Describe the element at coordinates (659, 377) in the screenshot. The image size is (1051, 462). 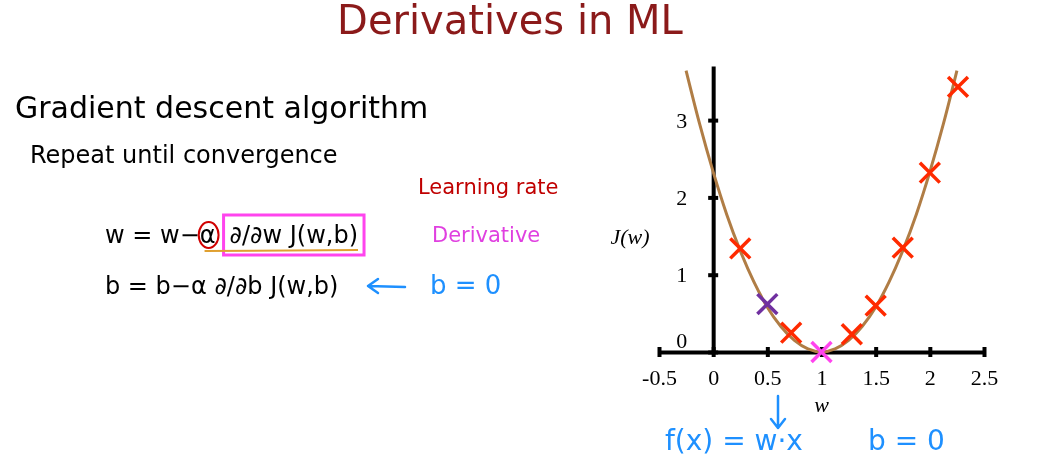
I see `x-tick-label: -0.5` at that location.